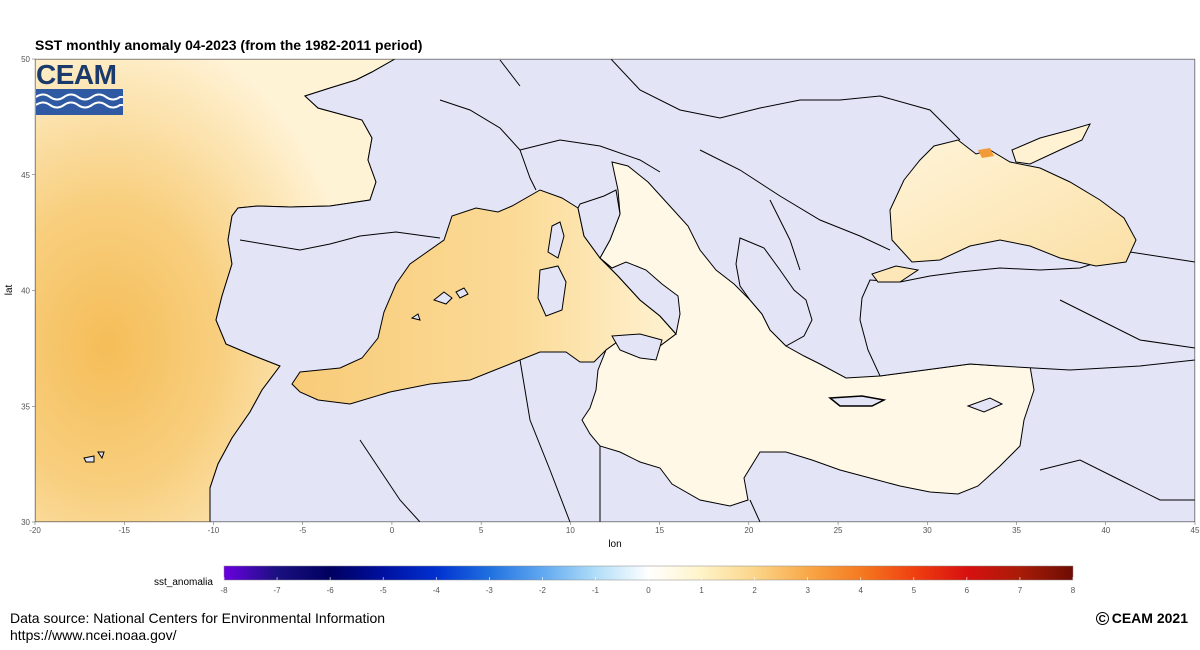 This screenshot has width=1200, height=650. What do you see at coordinates (614, 528) in the screenshot?
I see `lon-axis-ticks: -20 -15 -10 -5 0 5 10 15 20 25 30 35 40 45` at bounding box center [614, 528].